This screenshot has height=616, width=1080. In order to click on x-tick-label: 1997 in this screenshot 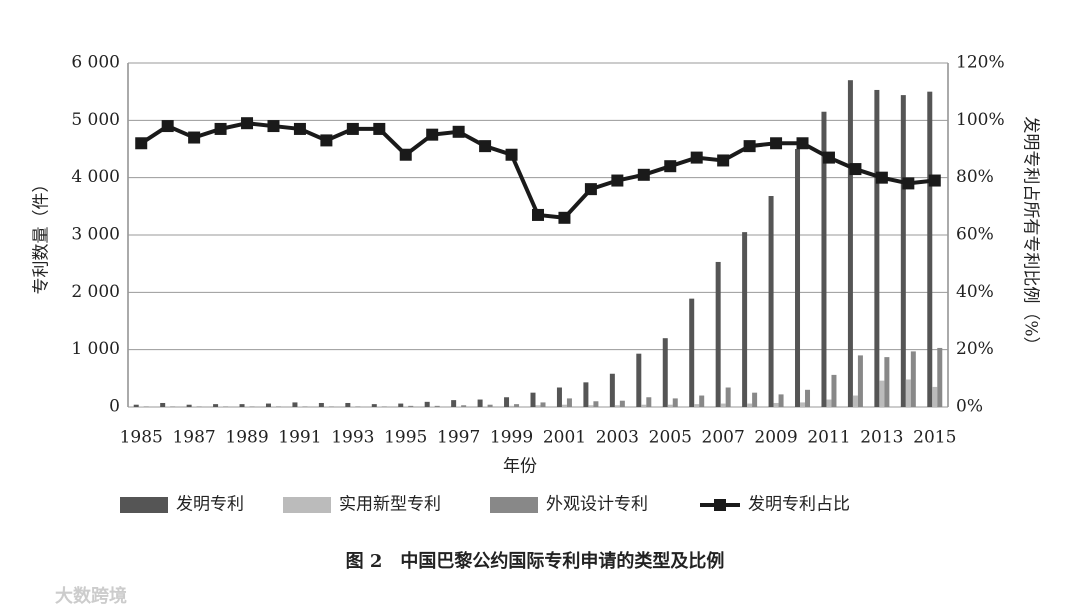, I will do `click(458, 438)`.